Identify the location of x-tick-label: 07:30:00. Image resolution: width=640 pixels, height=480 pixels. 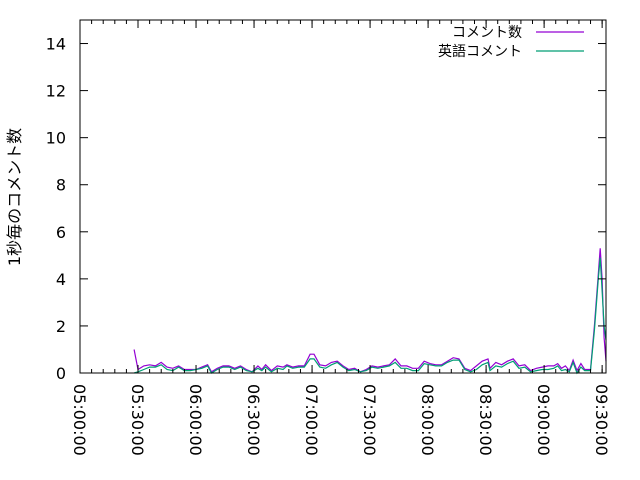
(369, 420).